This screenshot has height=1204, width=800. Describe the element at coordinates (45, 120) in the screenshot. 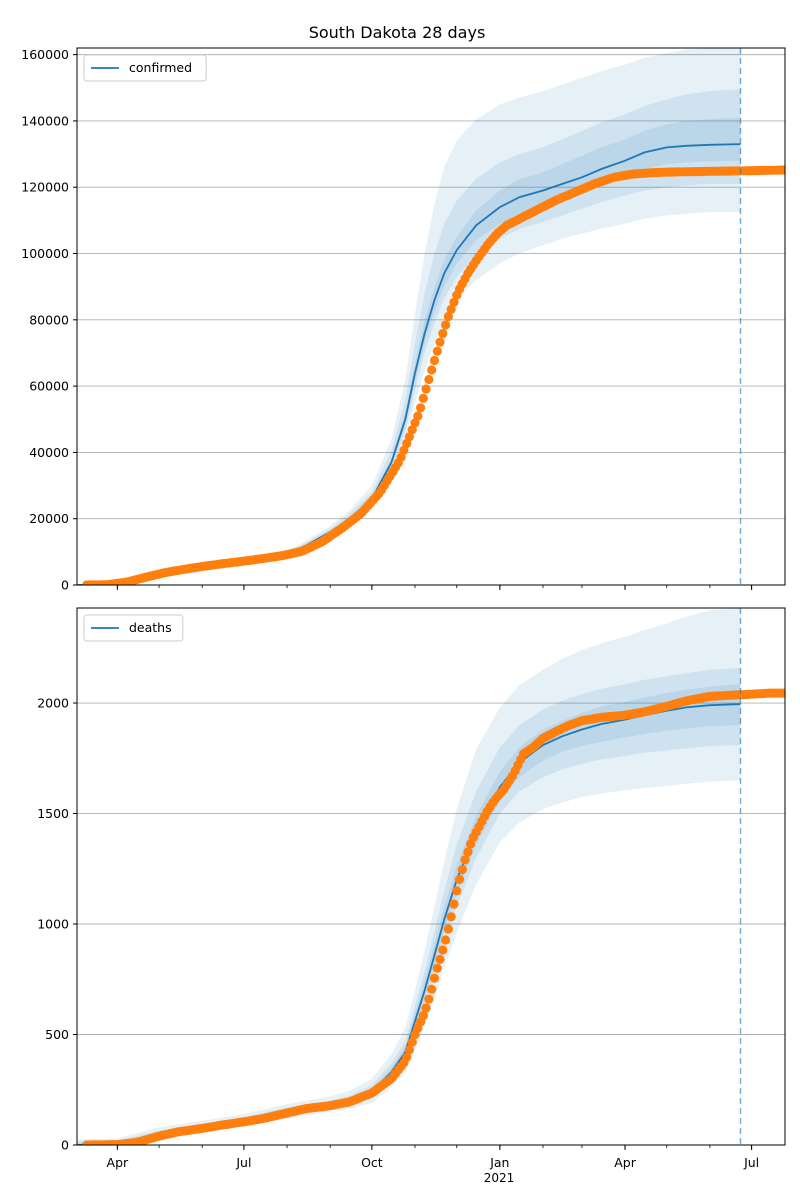

I see `y-tick-label: 140000` at that location.